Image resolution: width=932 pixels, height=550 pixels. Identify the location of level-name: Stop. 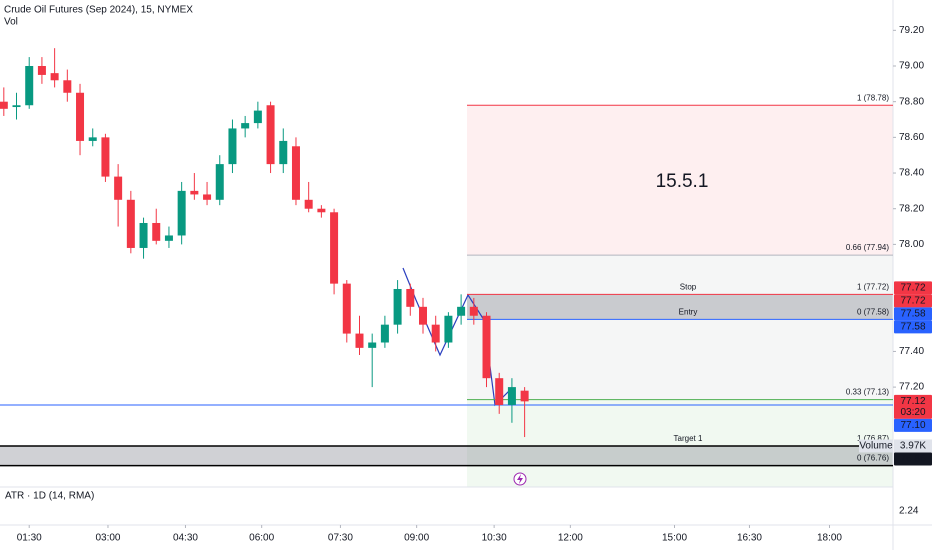
(688, 286).